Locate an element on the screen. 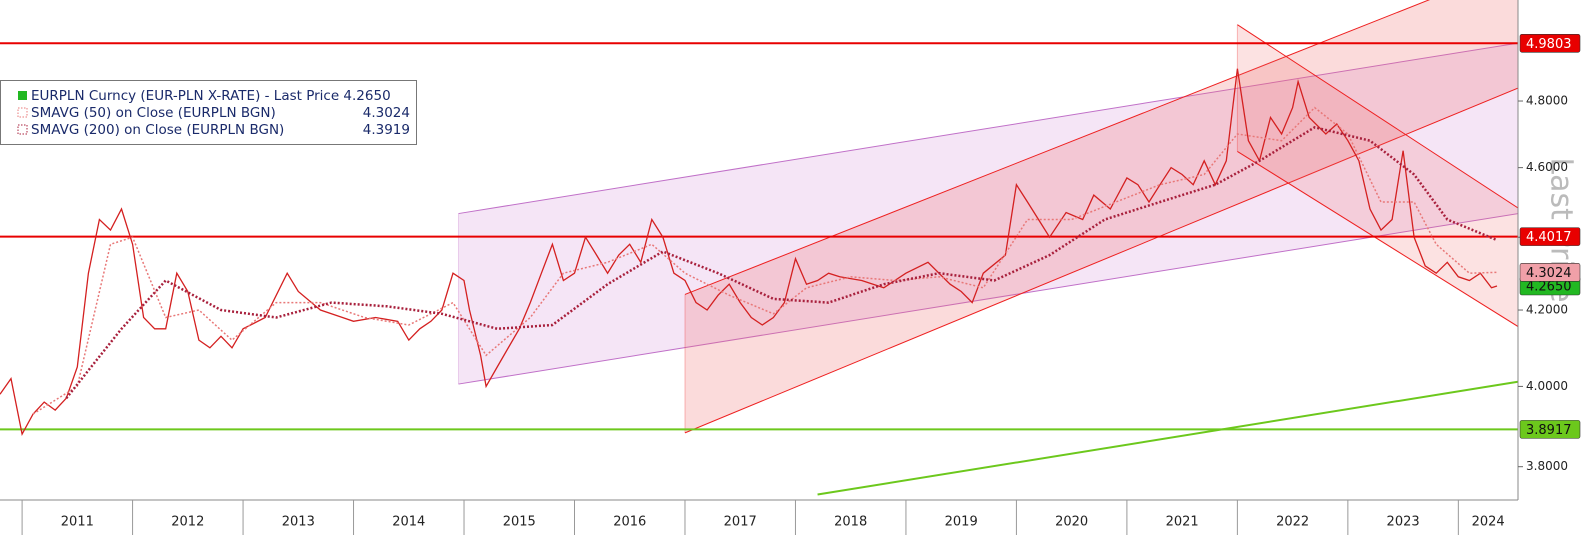 The image size is (1581, 535). x-tick-label: 2014 is located at coordinates (408, 522).